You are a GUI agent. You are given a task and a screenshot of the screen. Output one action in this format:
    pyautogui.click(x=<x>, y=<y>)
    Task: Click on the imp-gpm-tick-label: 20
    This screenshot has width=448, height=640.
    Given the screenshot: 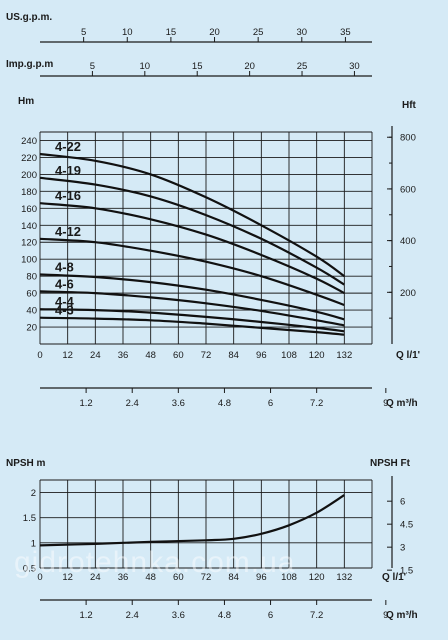 What is the action you would take?
    pyautogui.click(x=249, y=66)
    